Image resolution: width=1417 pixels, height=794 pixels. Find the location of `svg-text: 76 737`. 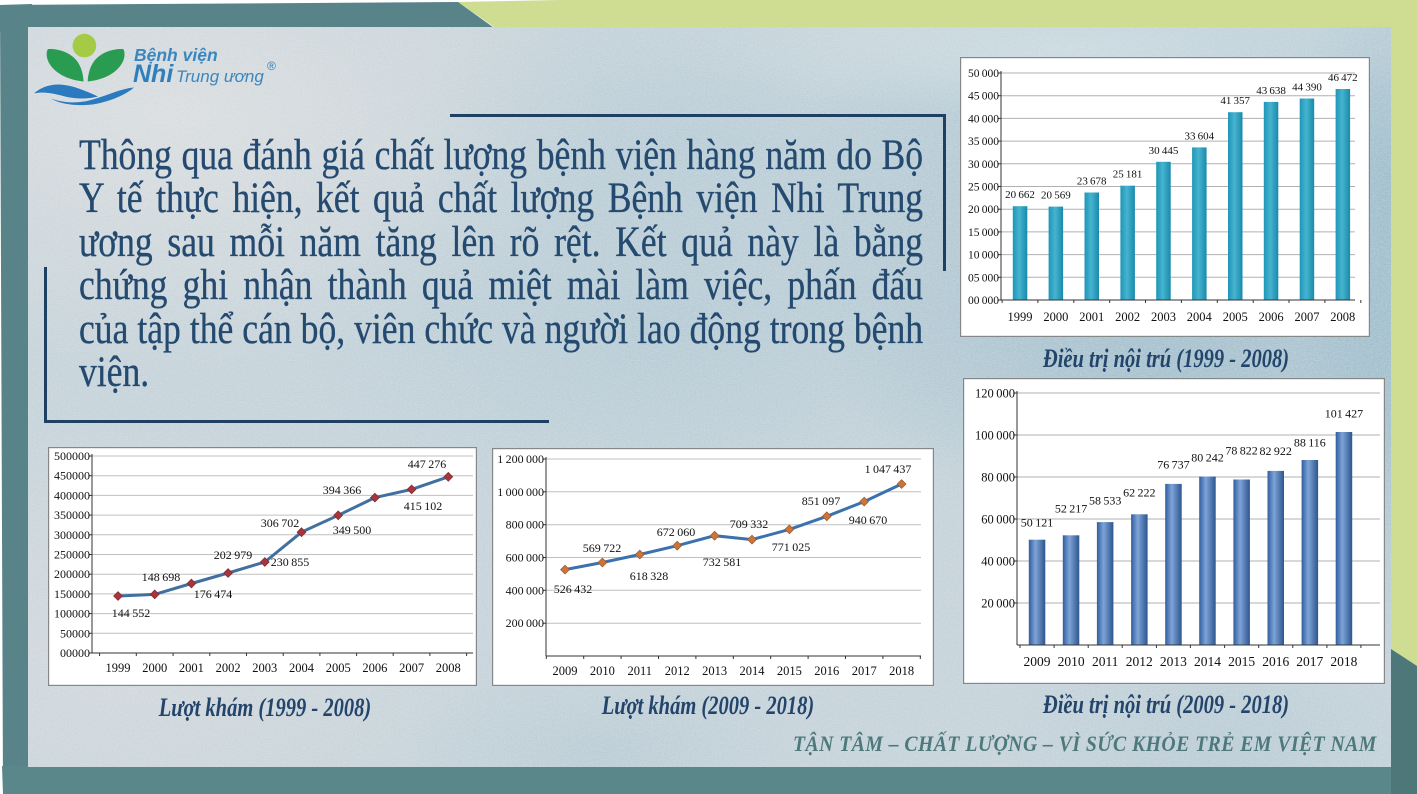

svg-text: 76 737 is located at coordinates (1173, 465).